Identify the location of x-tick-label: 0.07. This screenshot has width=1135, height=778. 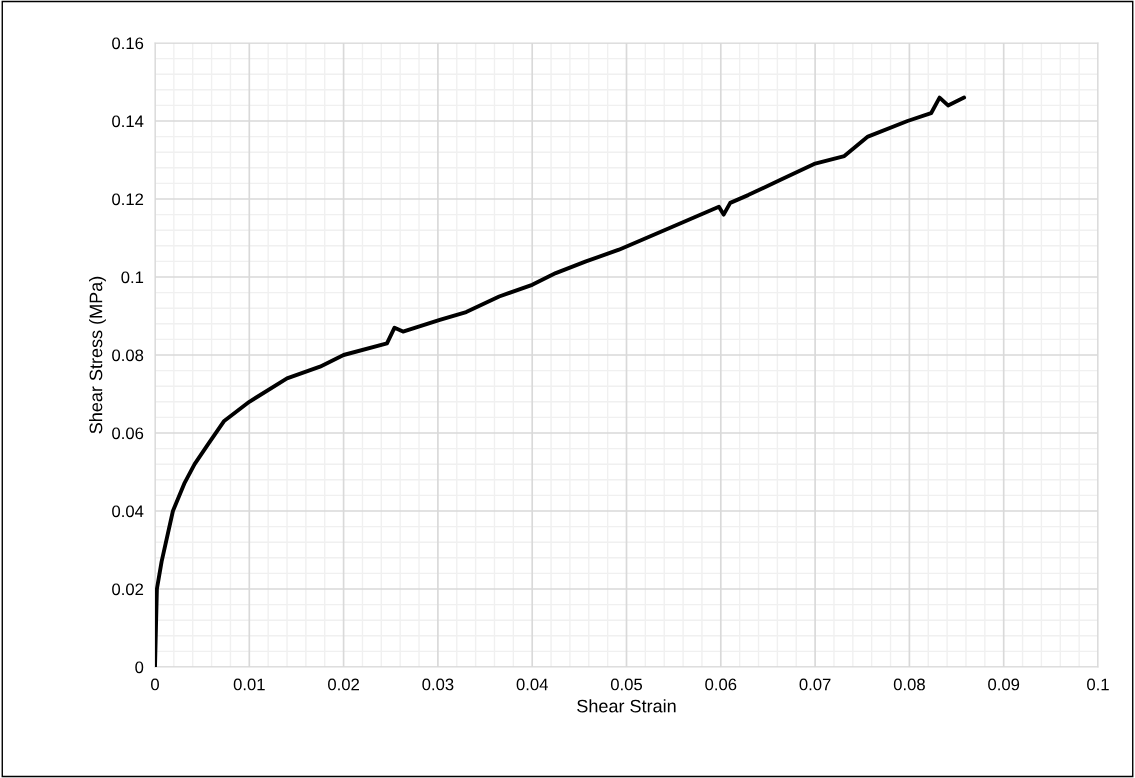
(815, 684).